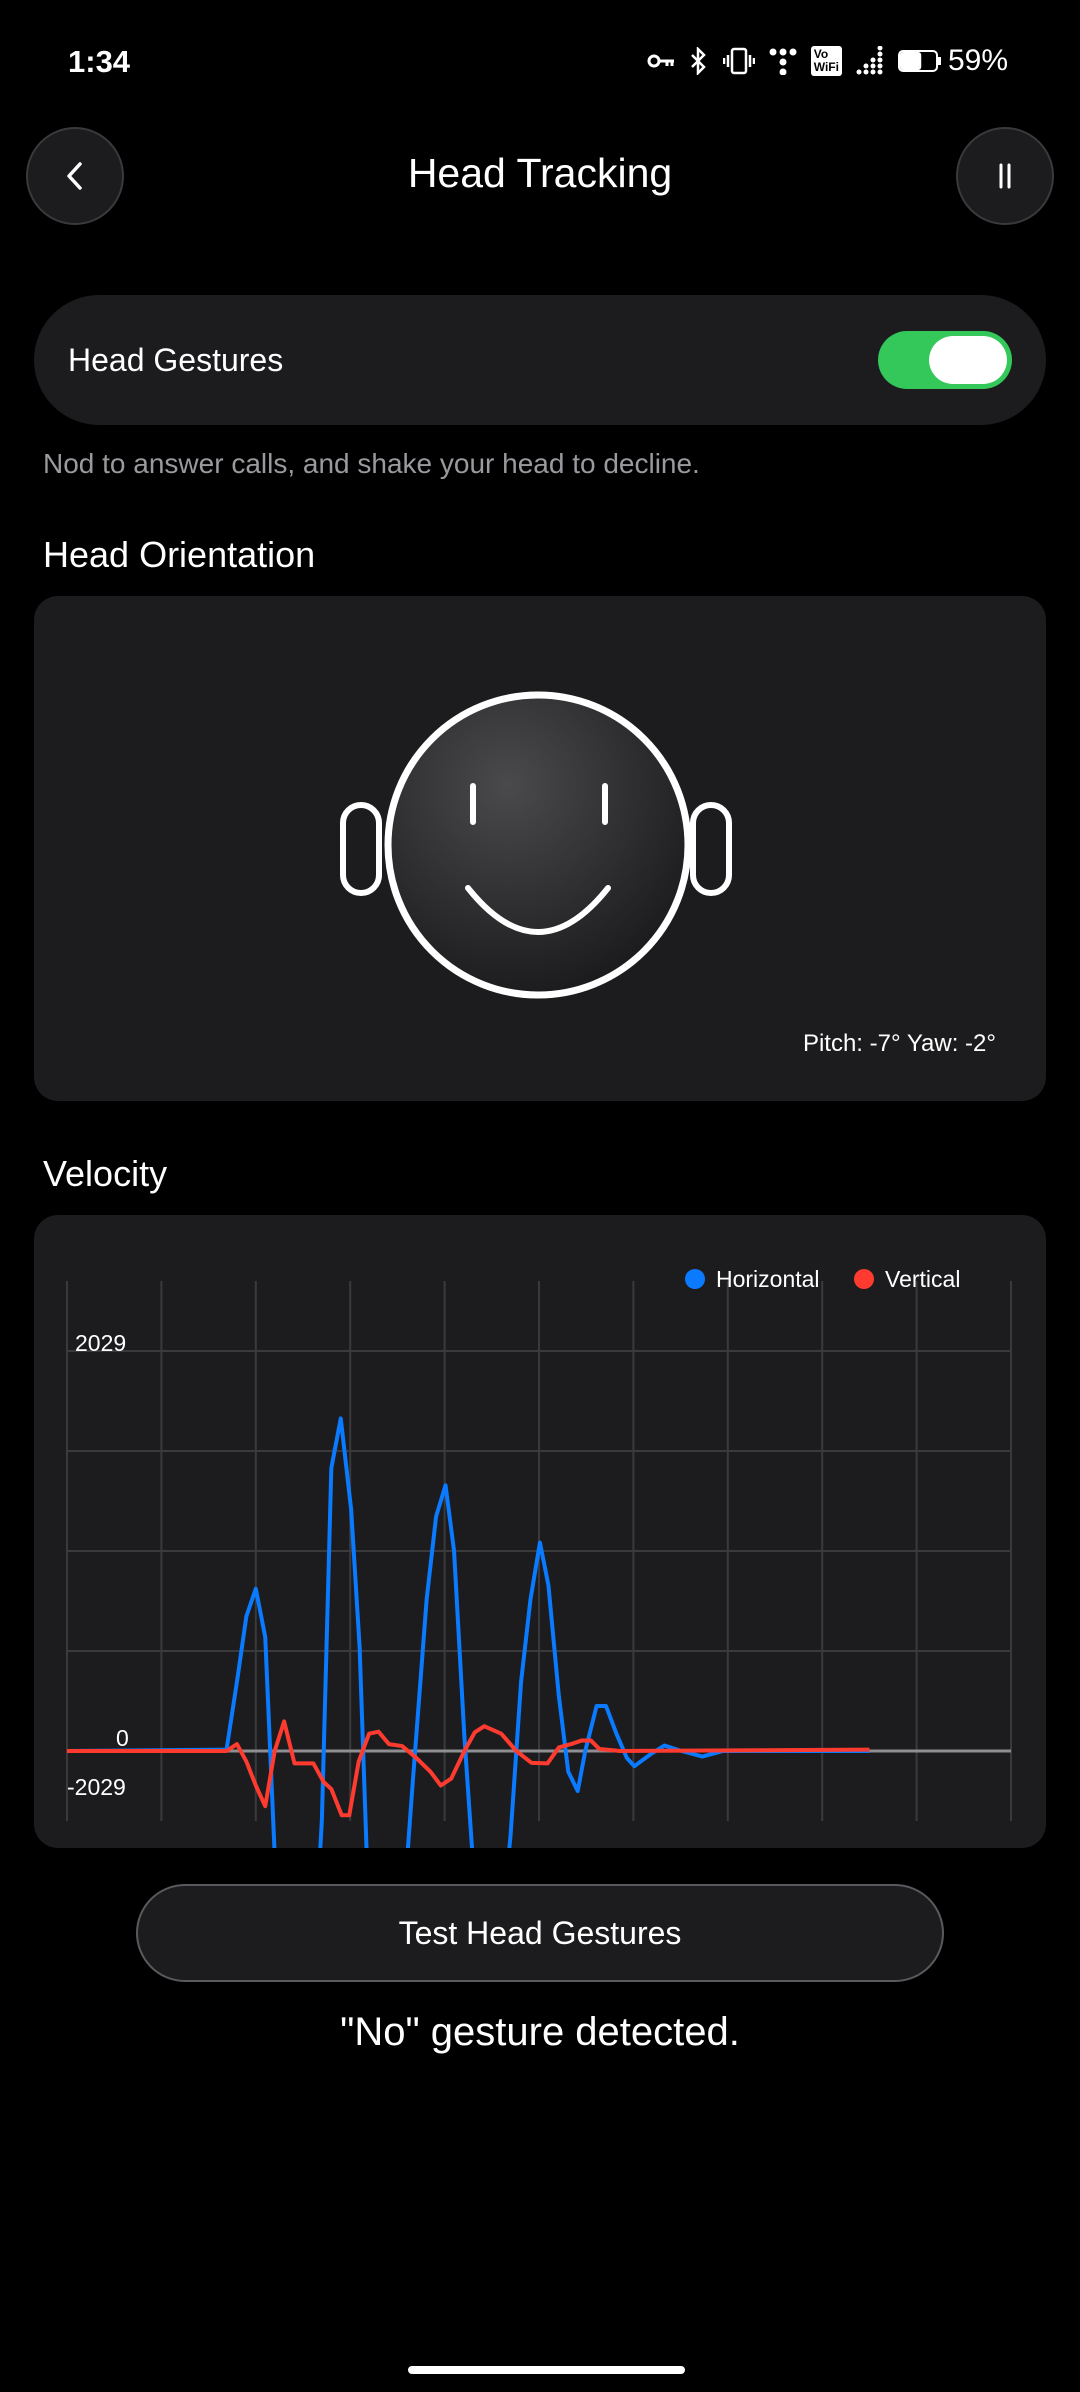 The height and width of the screenshot is (2392, 1080). What do you see at coordinates (540, 2032) in the screenshot?
I see `gesture-result: "No" gesture detected.` at bounding box center [540, 2032].